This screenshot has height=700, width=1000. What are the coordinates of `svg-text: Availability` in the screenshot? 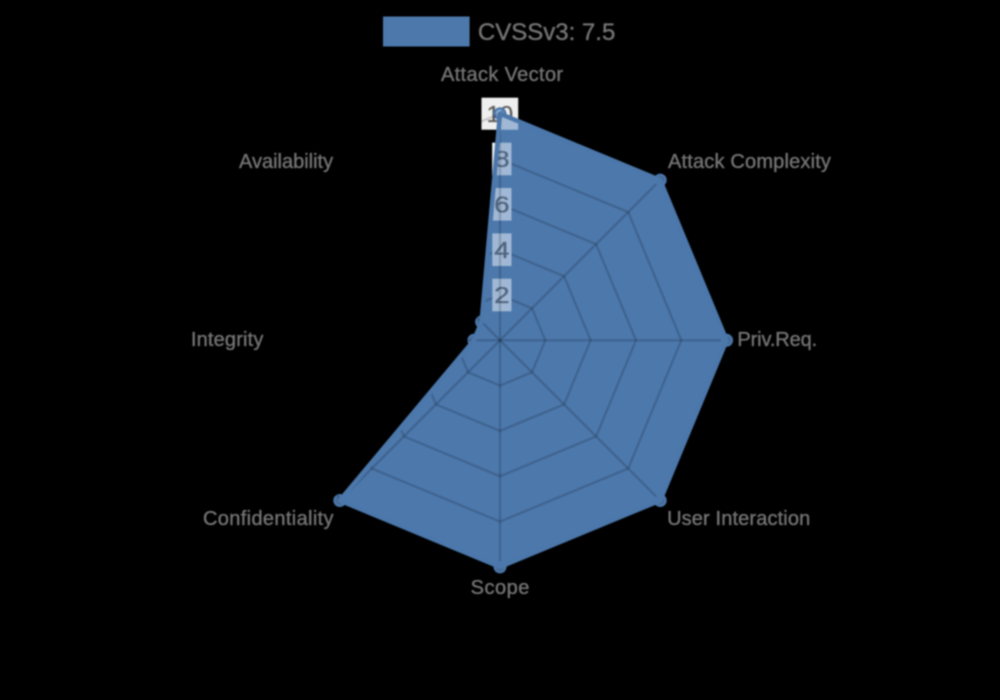 It's located at (286, 162).